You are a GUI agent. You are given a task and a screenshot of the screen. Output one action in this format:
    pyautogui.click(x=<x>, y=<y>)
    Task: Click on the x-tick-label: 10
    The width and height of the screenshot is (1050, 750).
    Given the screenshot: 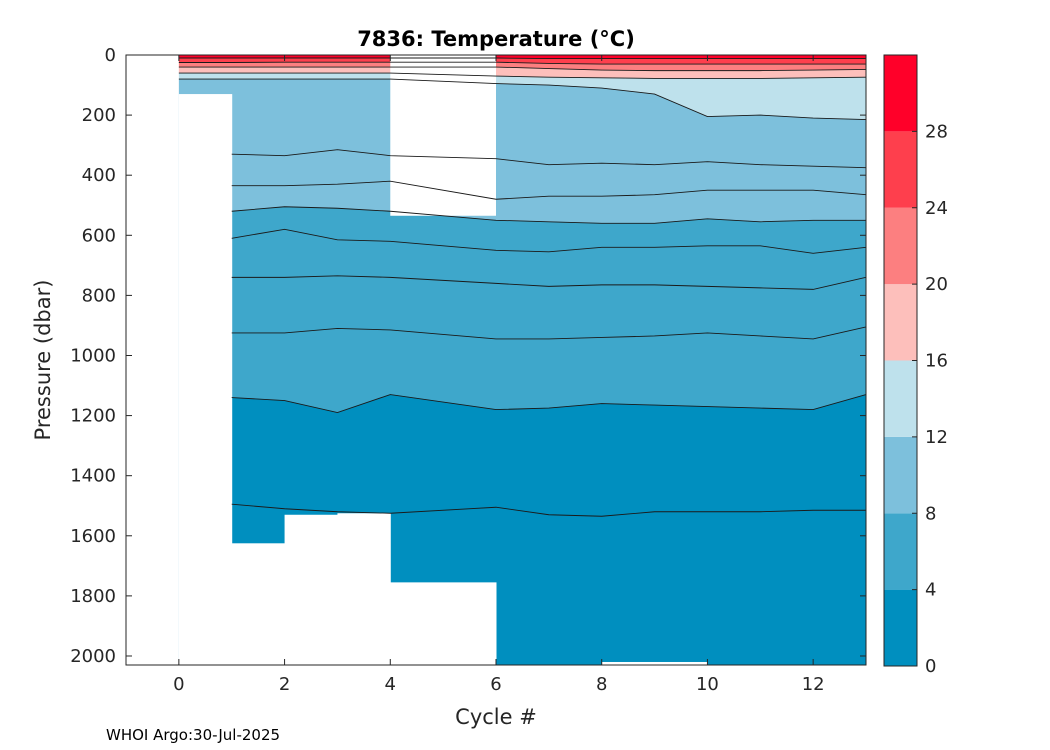 What is the action you would take?
    pyautogui.click(x=707, y=684)
    